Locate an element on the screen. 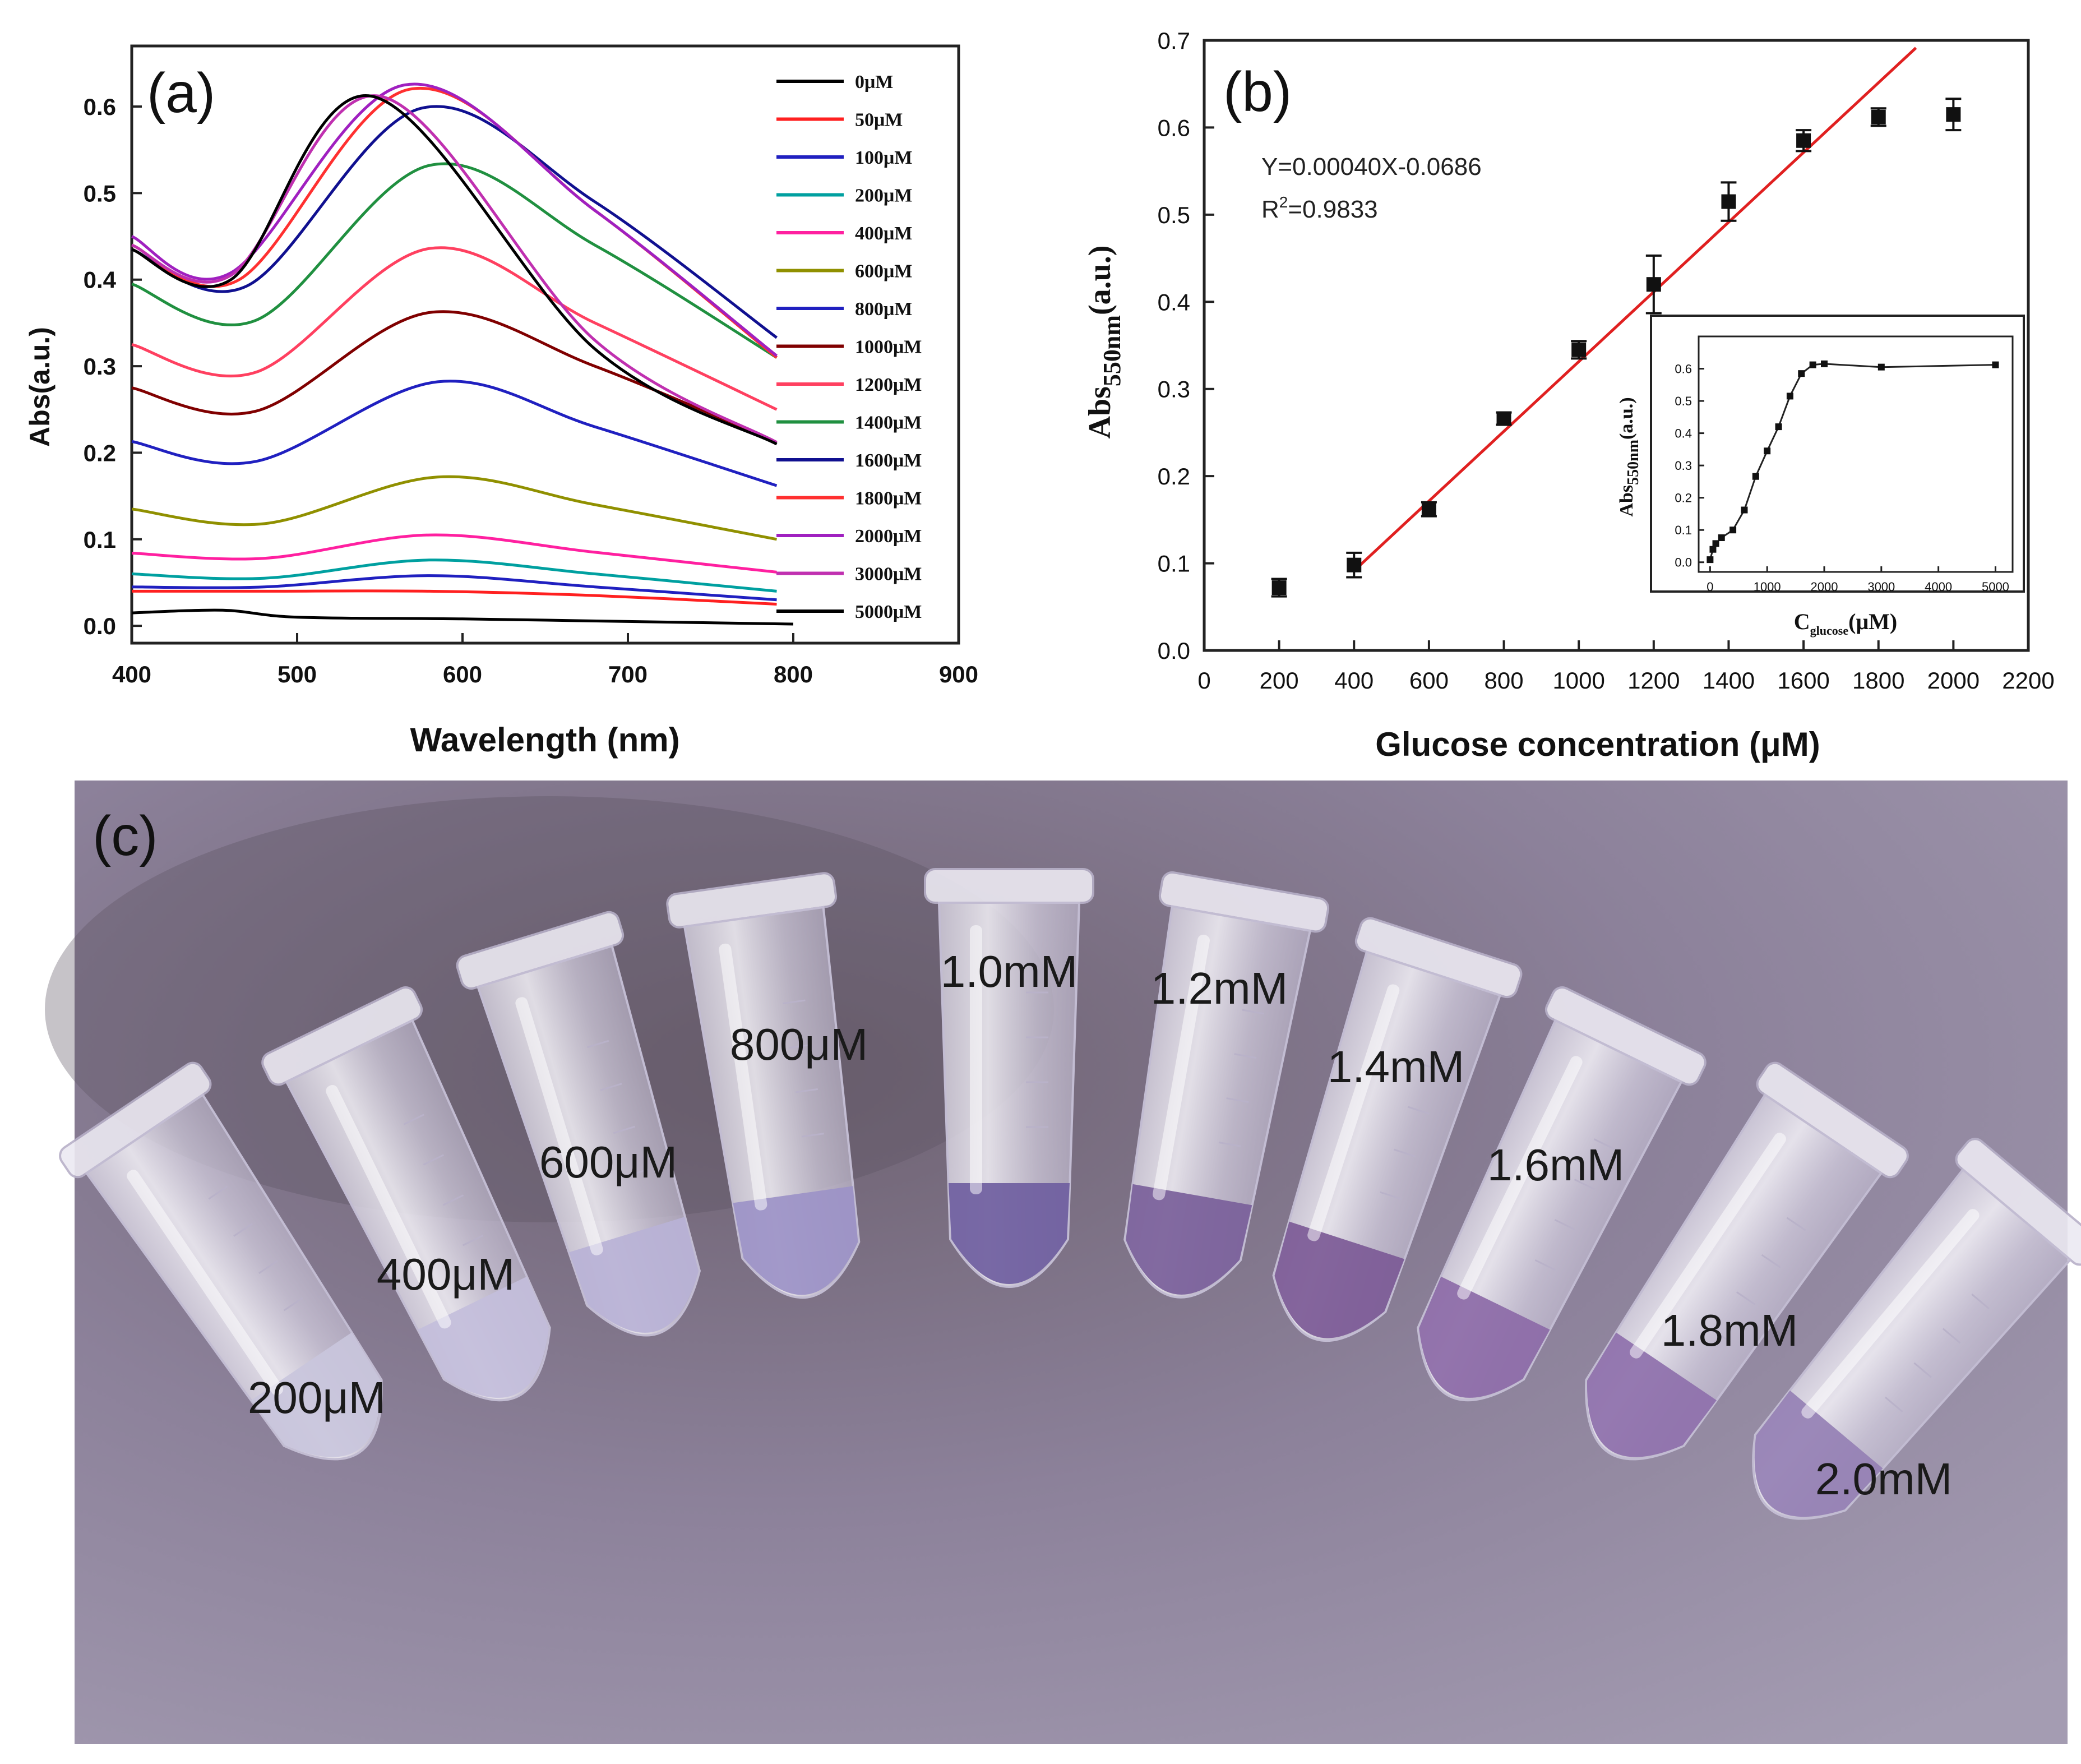 The image size is (2081, 1764). inset-y-axis-label: Abs550nm(a.u.) is located at coordinates (1629, 457).